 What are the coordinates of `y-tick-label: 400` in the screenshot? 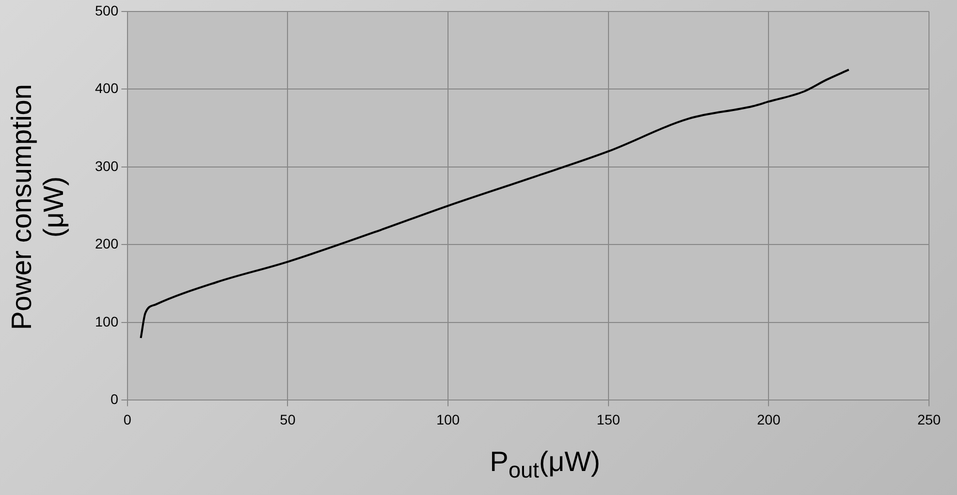 It's located at (107, 88).